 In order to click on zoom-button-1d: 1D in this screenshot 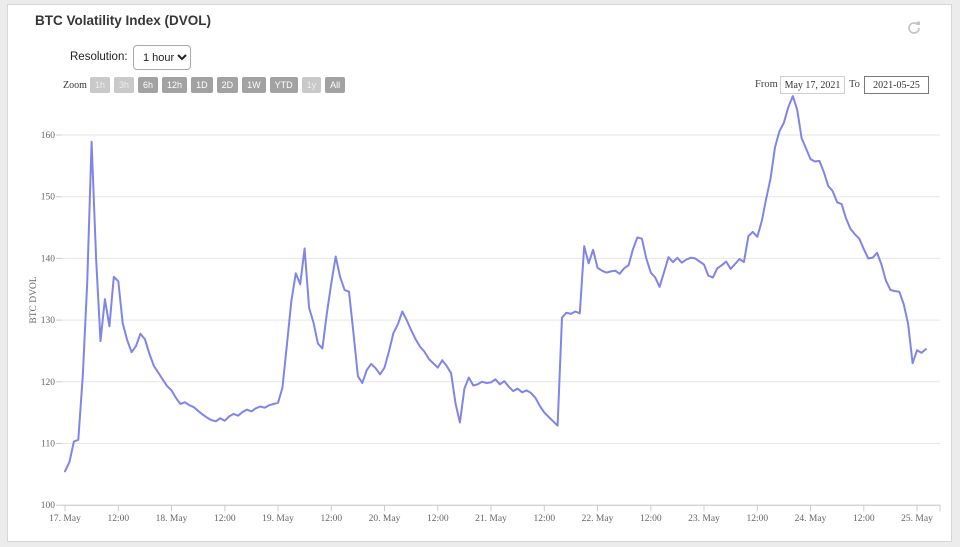, I will do `click(202, 85)`.